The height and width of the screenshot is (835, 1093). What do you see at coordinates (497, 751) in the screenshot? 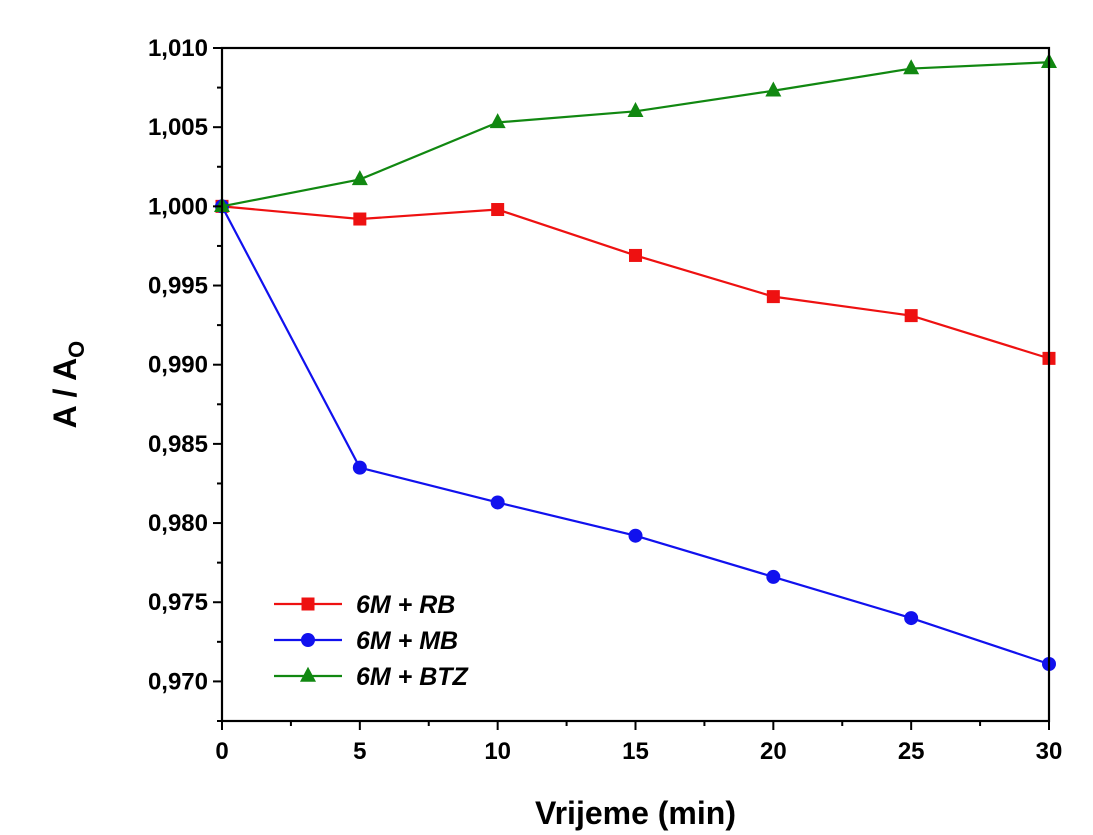
I see `x-tick-label: 10` at bounding box center [497, 751].